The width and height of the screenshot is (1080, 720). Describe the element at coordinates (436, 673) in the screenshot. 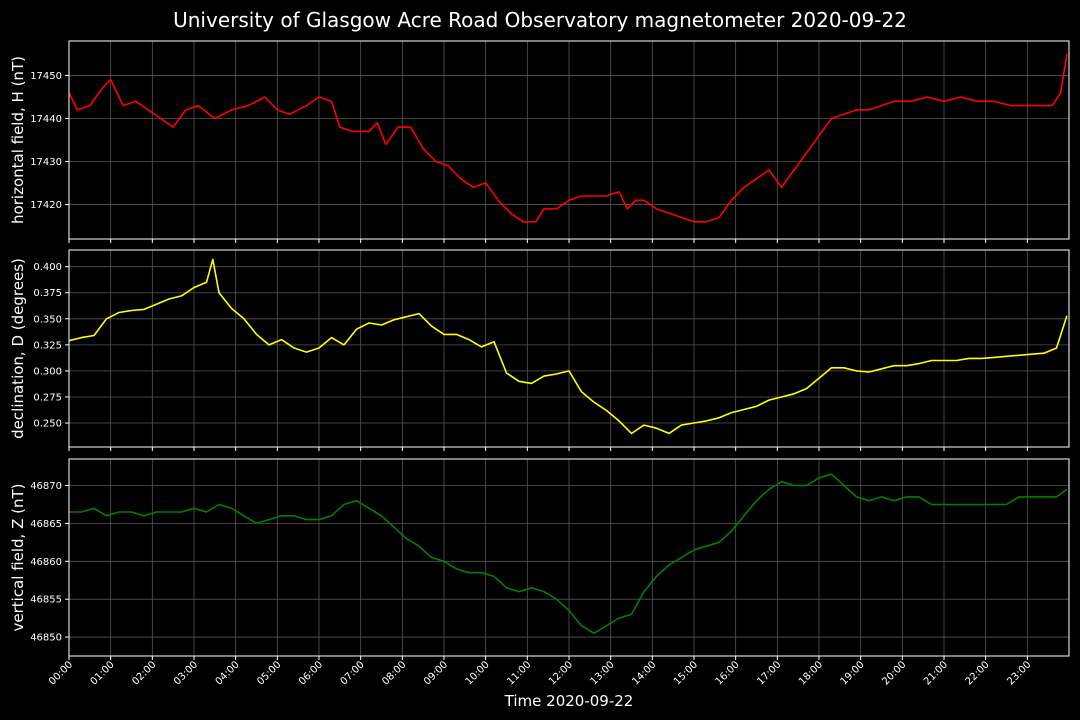

I see `x-tick-label: 09:00` at that location.